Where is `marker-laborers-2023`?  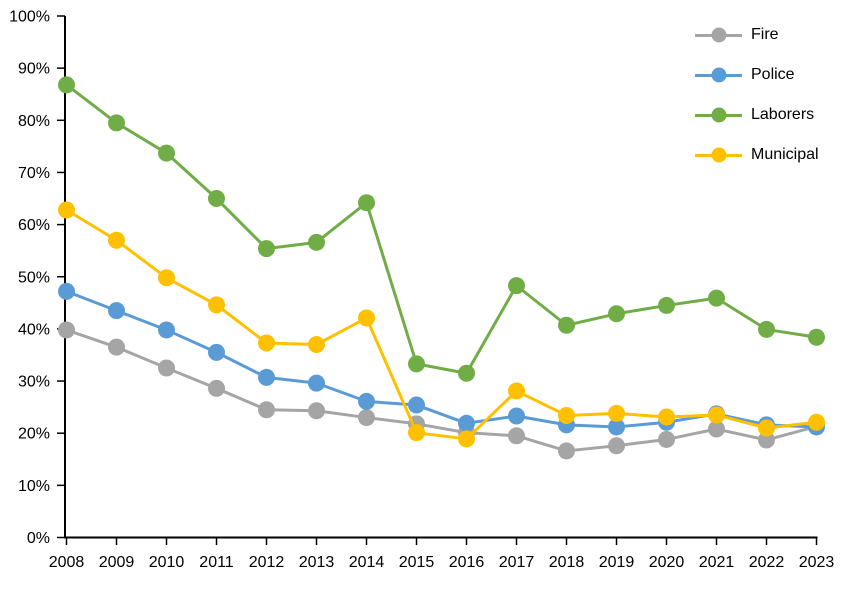
marker-laborers-2023 is located at coordinates (816, 337).